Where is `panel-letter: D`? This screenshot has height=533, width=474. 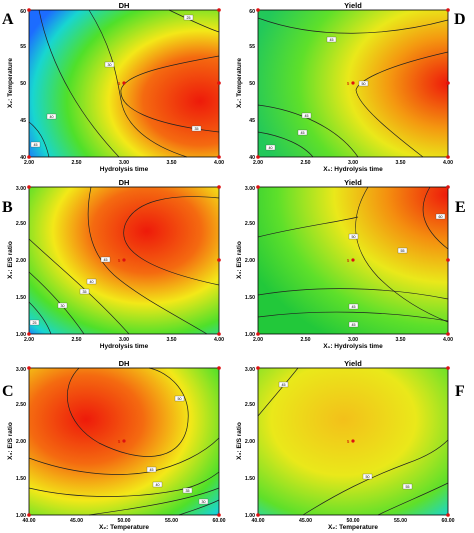
panel-letter: D is located at coordinates (460, 19).